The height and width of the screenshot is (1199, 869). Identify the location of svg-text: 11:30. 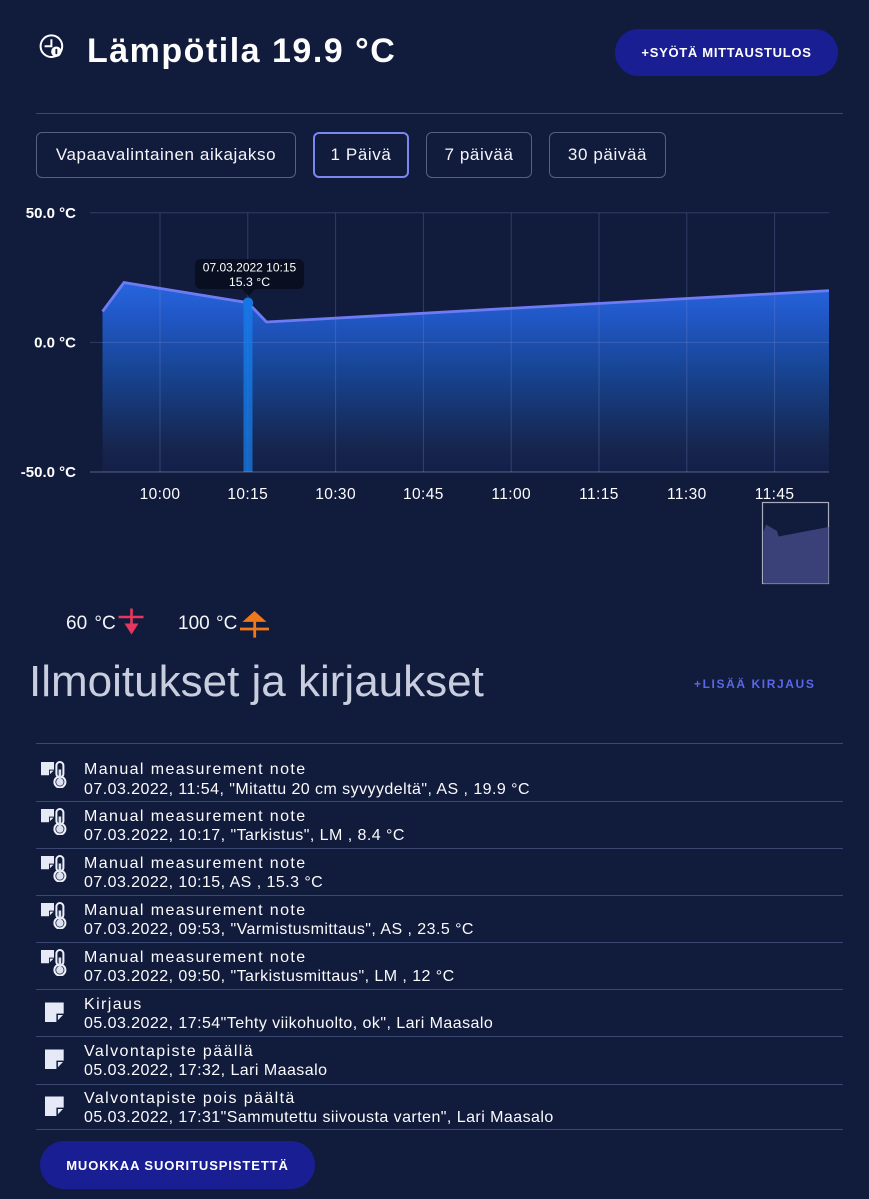
(687, 494).